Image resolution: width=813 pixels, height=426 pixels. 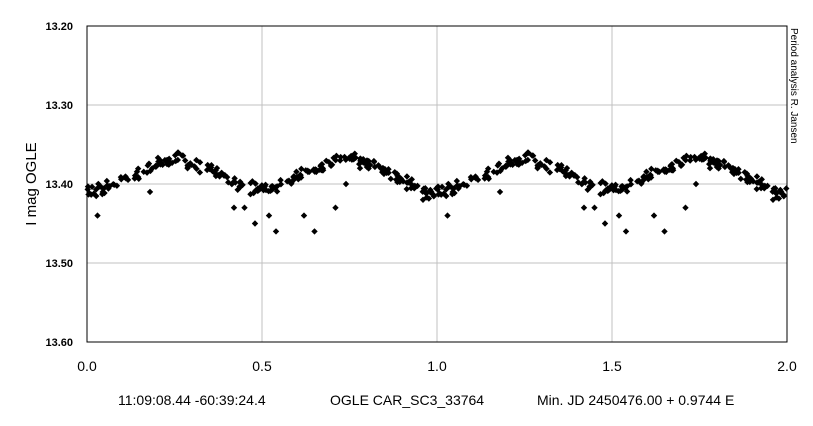 I want to click on x-tick-label: 0.0, so click(x=87, y=366).